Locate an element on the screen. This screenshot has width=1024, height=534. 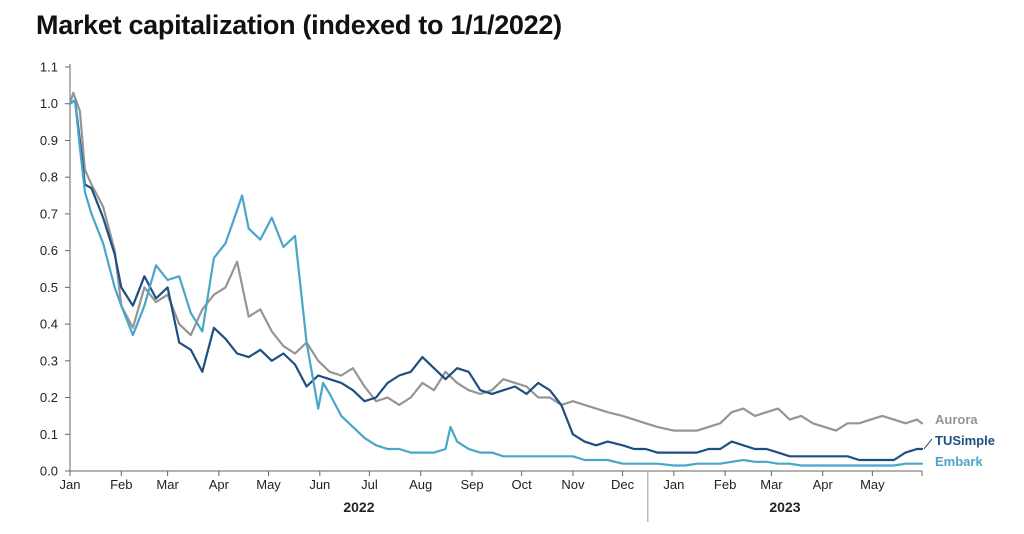
y-tick-label: 0.1 is located at coordinates (49, 434).